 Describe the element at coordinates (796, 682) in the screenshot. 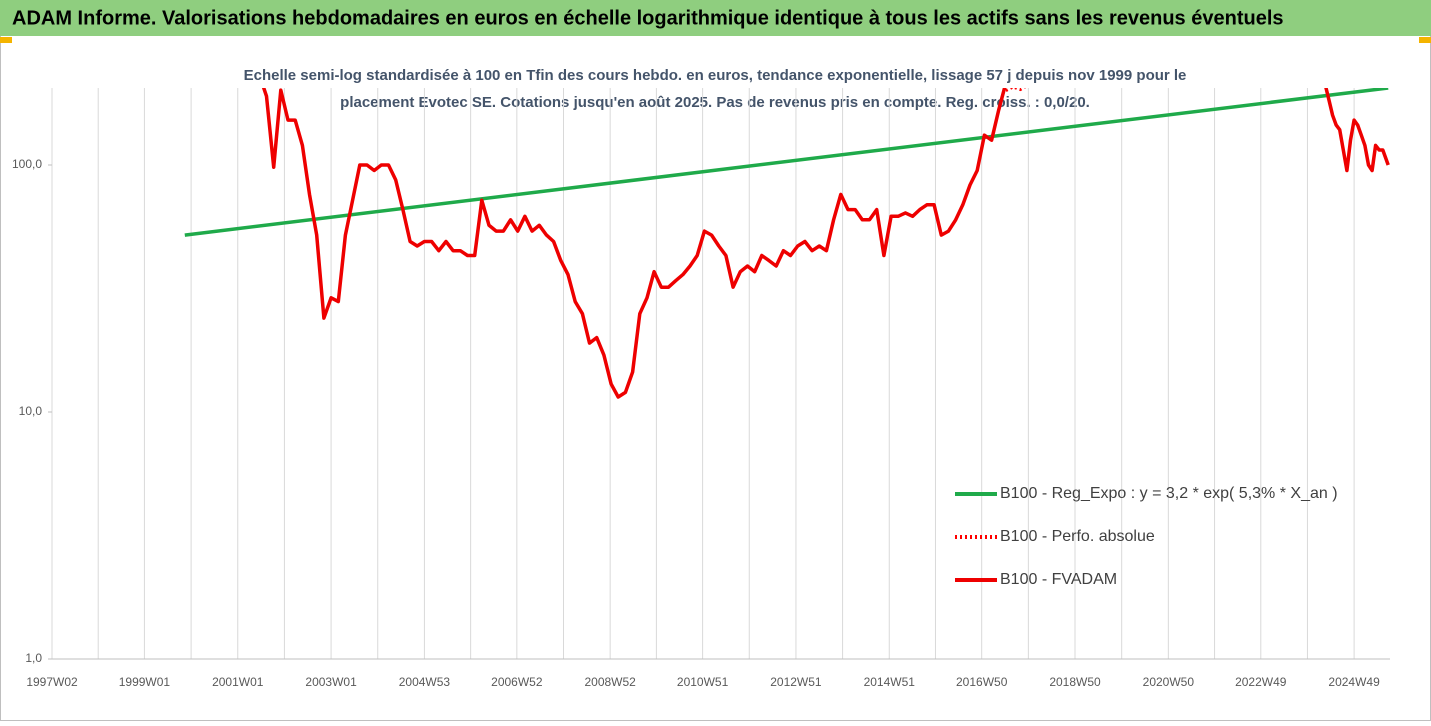

I see `x-tick-label: 2012W51` at that location.